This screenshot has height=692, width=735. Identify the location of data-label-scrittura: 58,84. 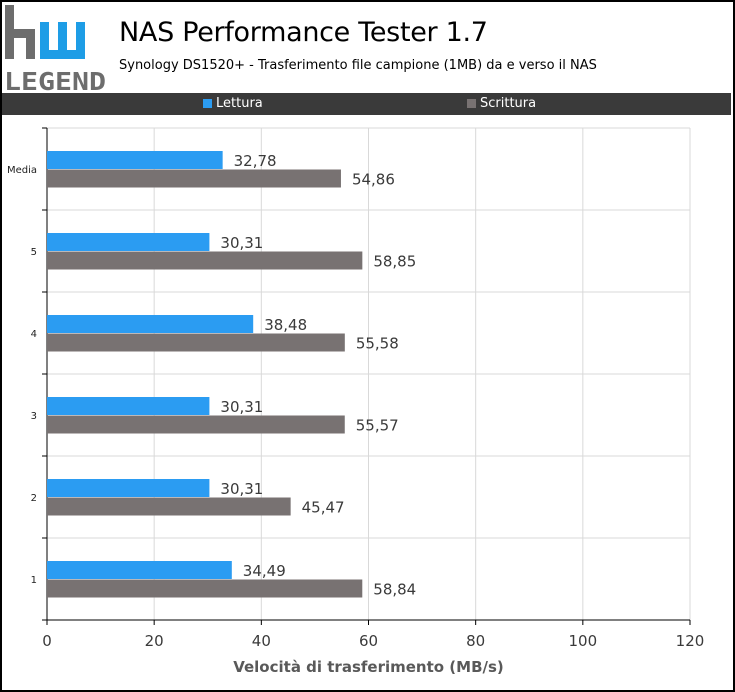
(394, 590).